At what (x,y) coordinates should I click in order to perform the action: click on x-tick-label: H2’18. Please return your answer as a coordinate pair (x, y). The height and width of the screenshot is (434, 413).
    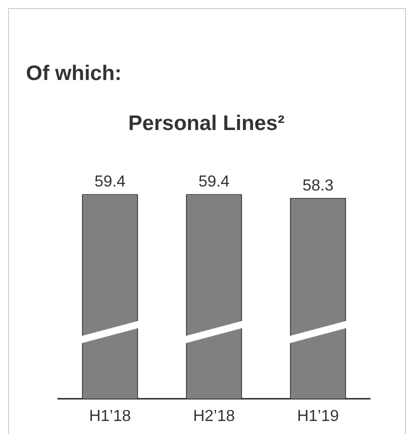
    Looking at the image, I should click on (214, 416).